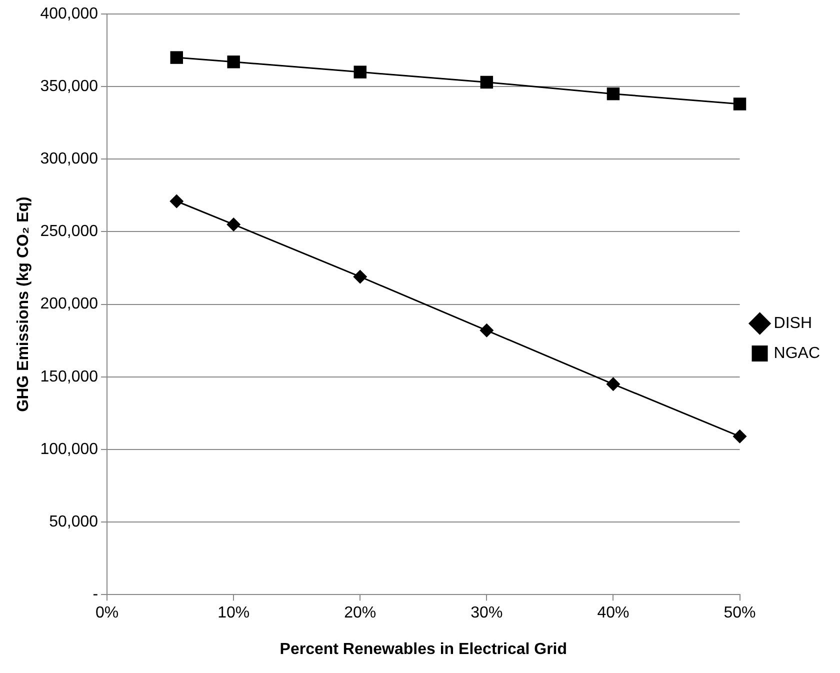 Image resolution: width=840 pixels, height=673 pixels. What do you see at coordinates (797, 353) in the screenshot?
I see `legend-label: NGAC` at bounding box center [797, 353].